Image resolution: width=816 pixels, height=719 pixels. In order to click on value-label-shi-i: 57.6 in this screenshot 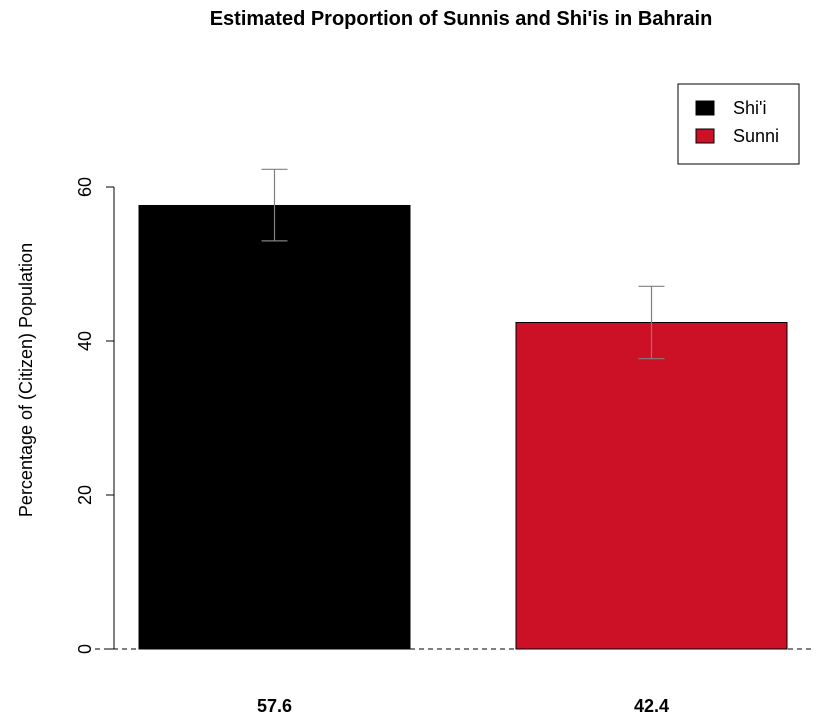, I will do `click(274, 706)`.